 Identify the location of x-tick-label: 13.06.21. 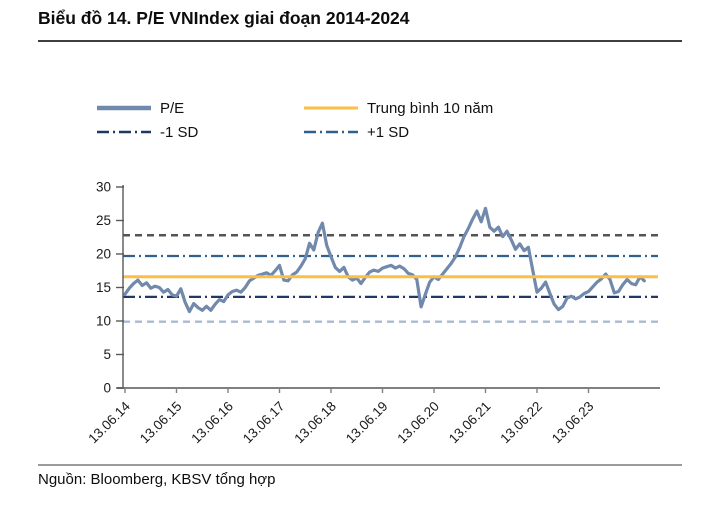
(470, 423).